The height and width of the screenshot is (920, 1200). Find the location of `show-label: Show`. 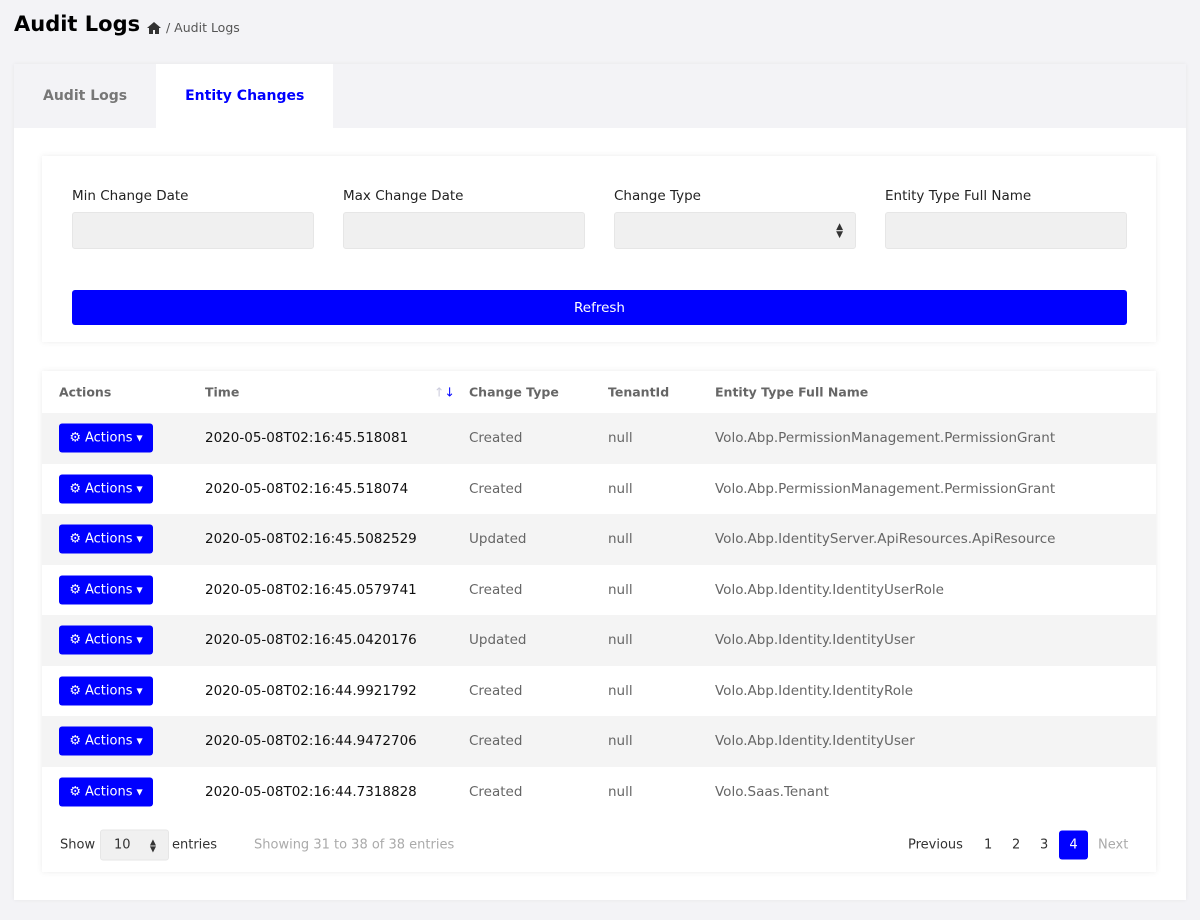

show-label: Show is located at coordinates (78, 844).